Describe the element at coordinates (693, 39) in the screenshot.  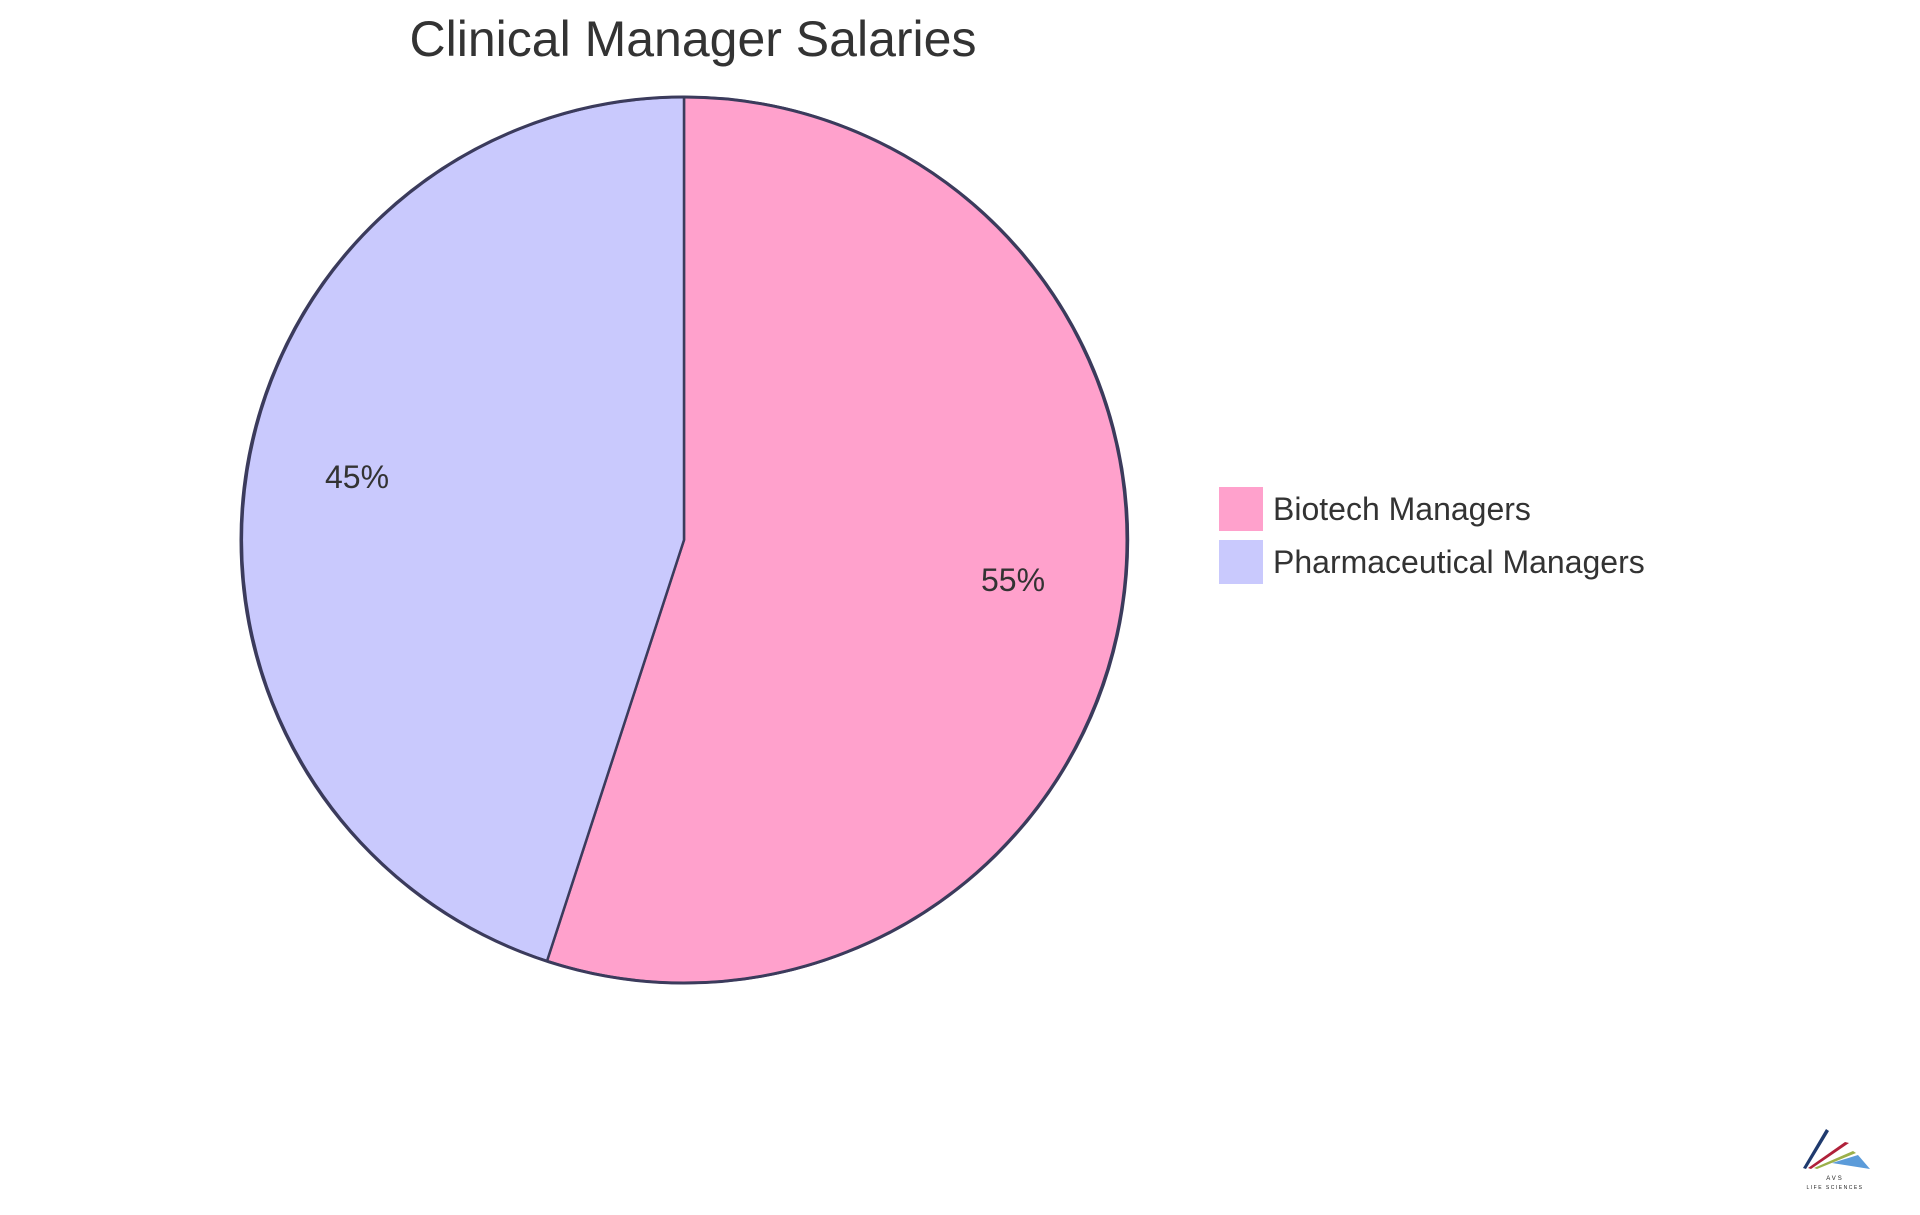
I see `chart-title: Clinical Manager Salaries` at that location.